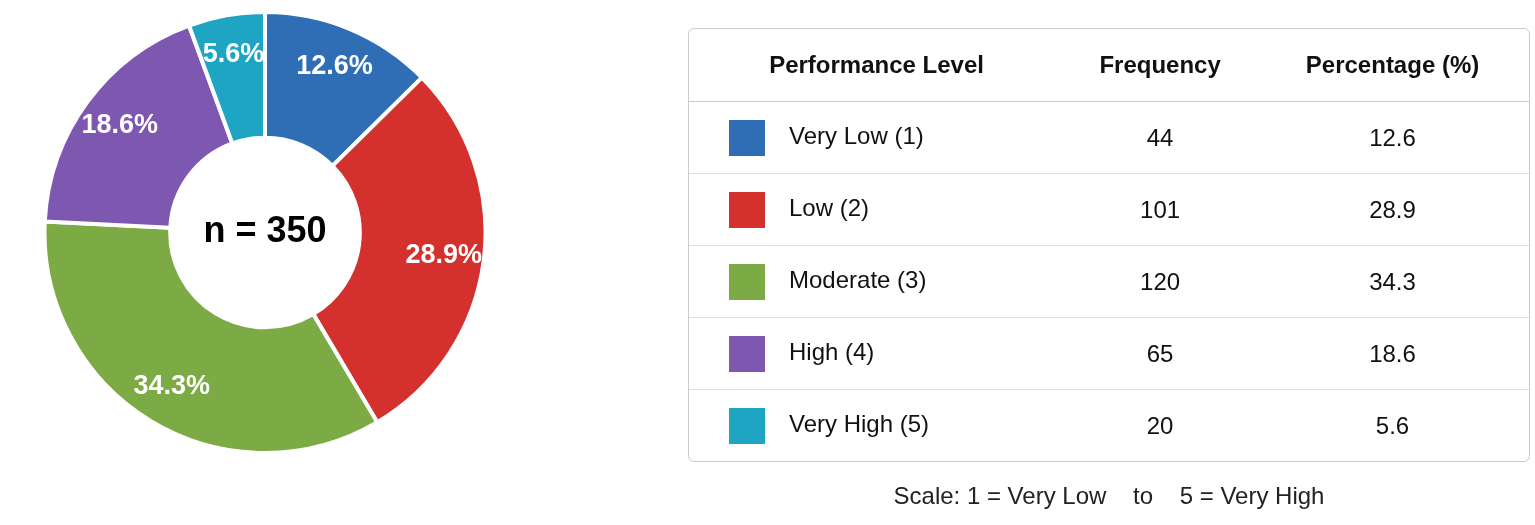 The image size is (1535, 525). I want to click on text: Frequency, so click(1160, 65).